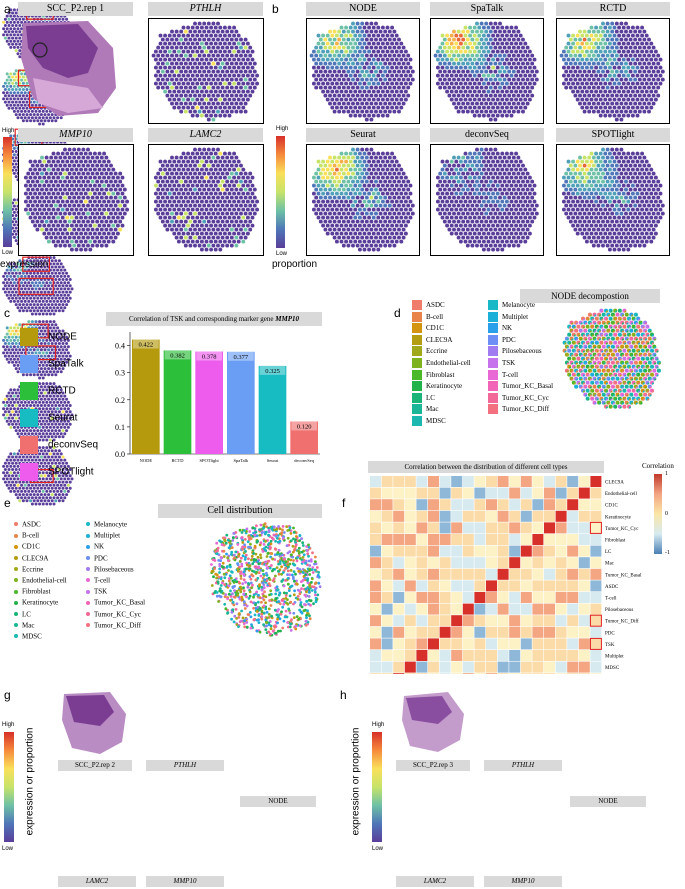 The image size is (685, 889). I want to click on cell-type-legend-item: CD1C, so click(428, 328).